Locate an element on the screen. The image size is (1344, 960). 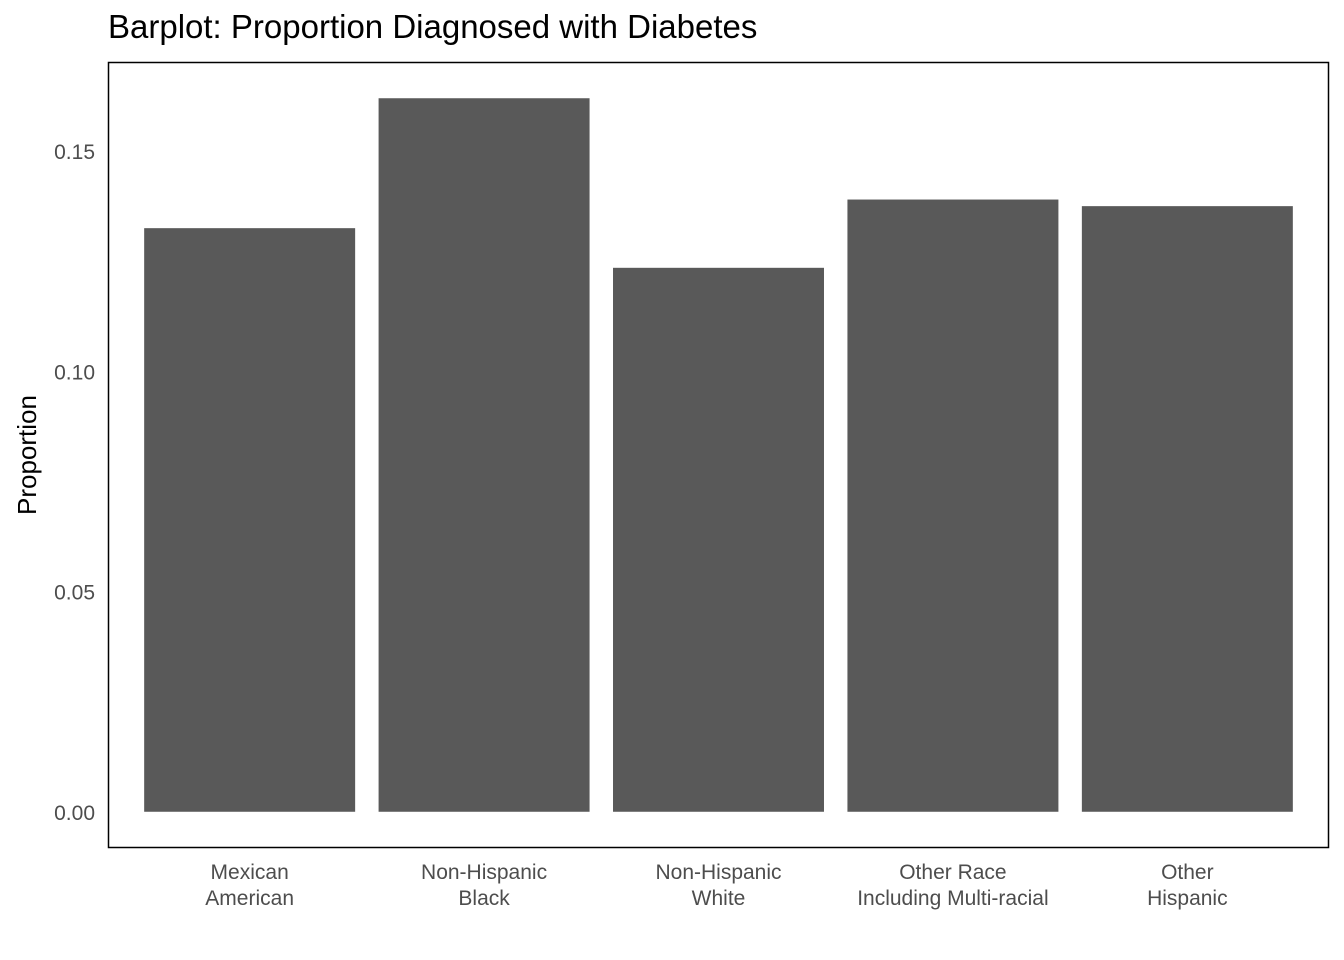
x-tick-label: Non-Hispanic Black is located at coordinates (484, 885).